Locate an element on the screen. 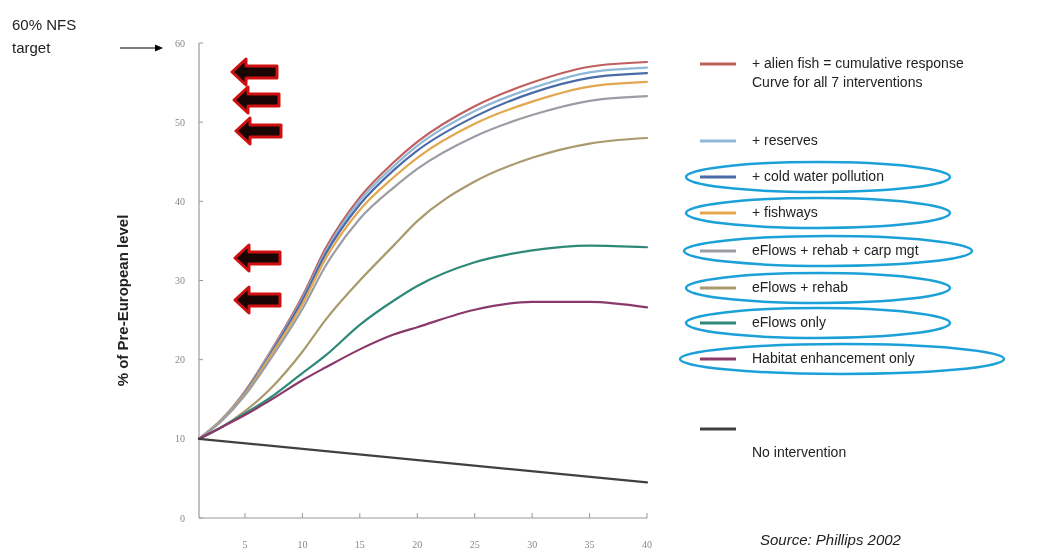 The height and width of the screenshot is (556, 1063). y-axis-title: % of Pre-European level is located at coordinates (122, 300).